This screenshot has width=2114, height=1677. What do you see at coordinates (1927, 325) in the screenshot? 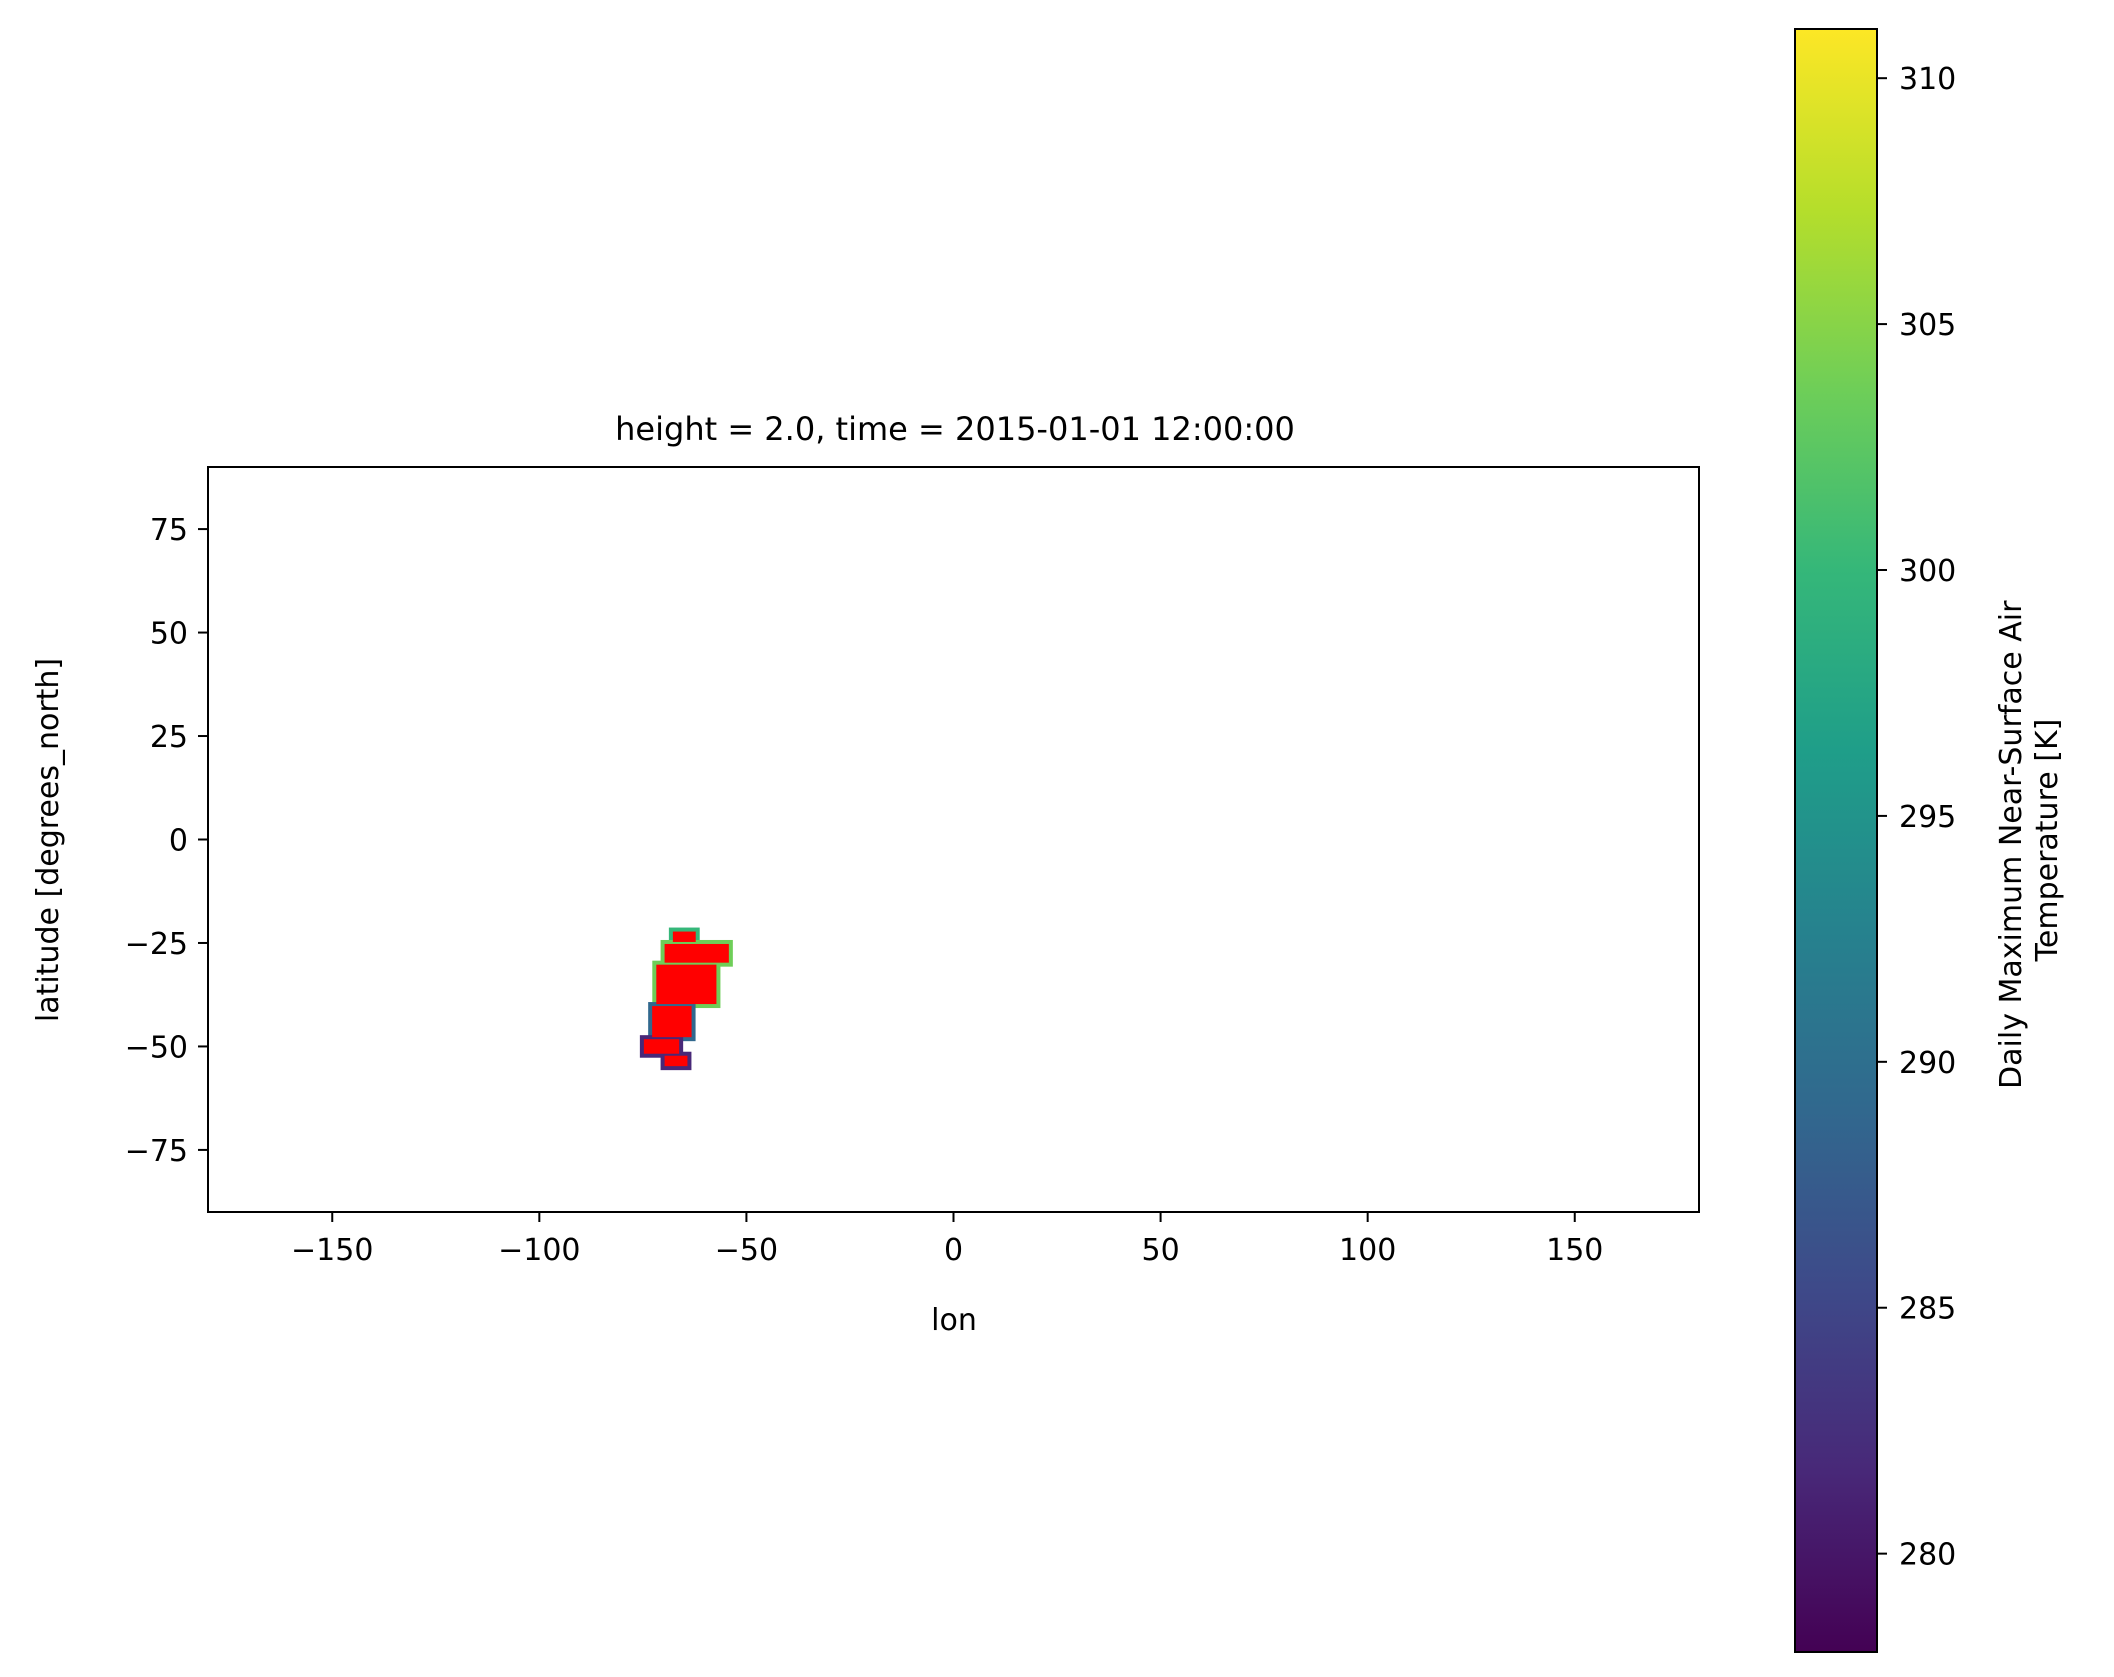
I see `colorbar-tick-label: 305` at bounding box center [1927, 325].